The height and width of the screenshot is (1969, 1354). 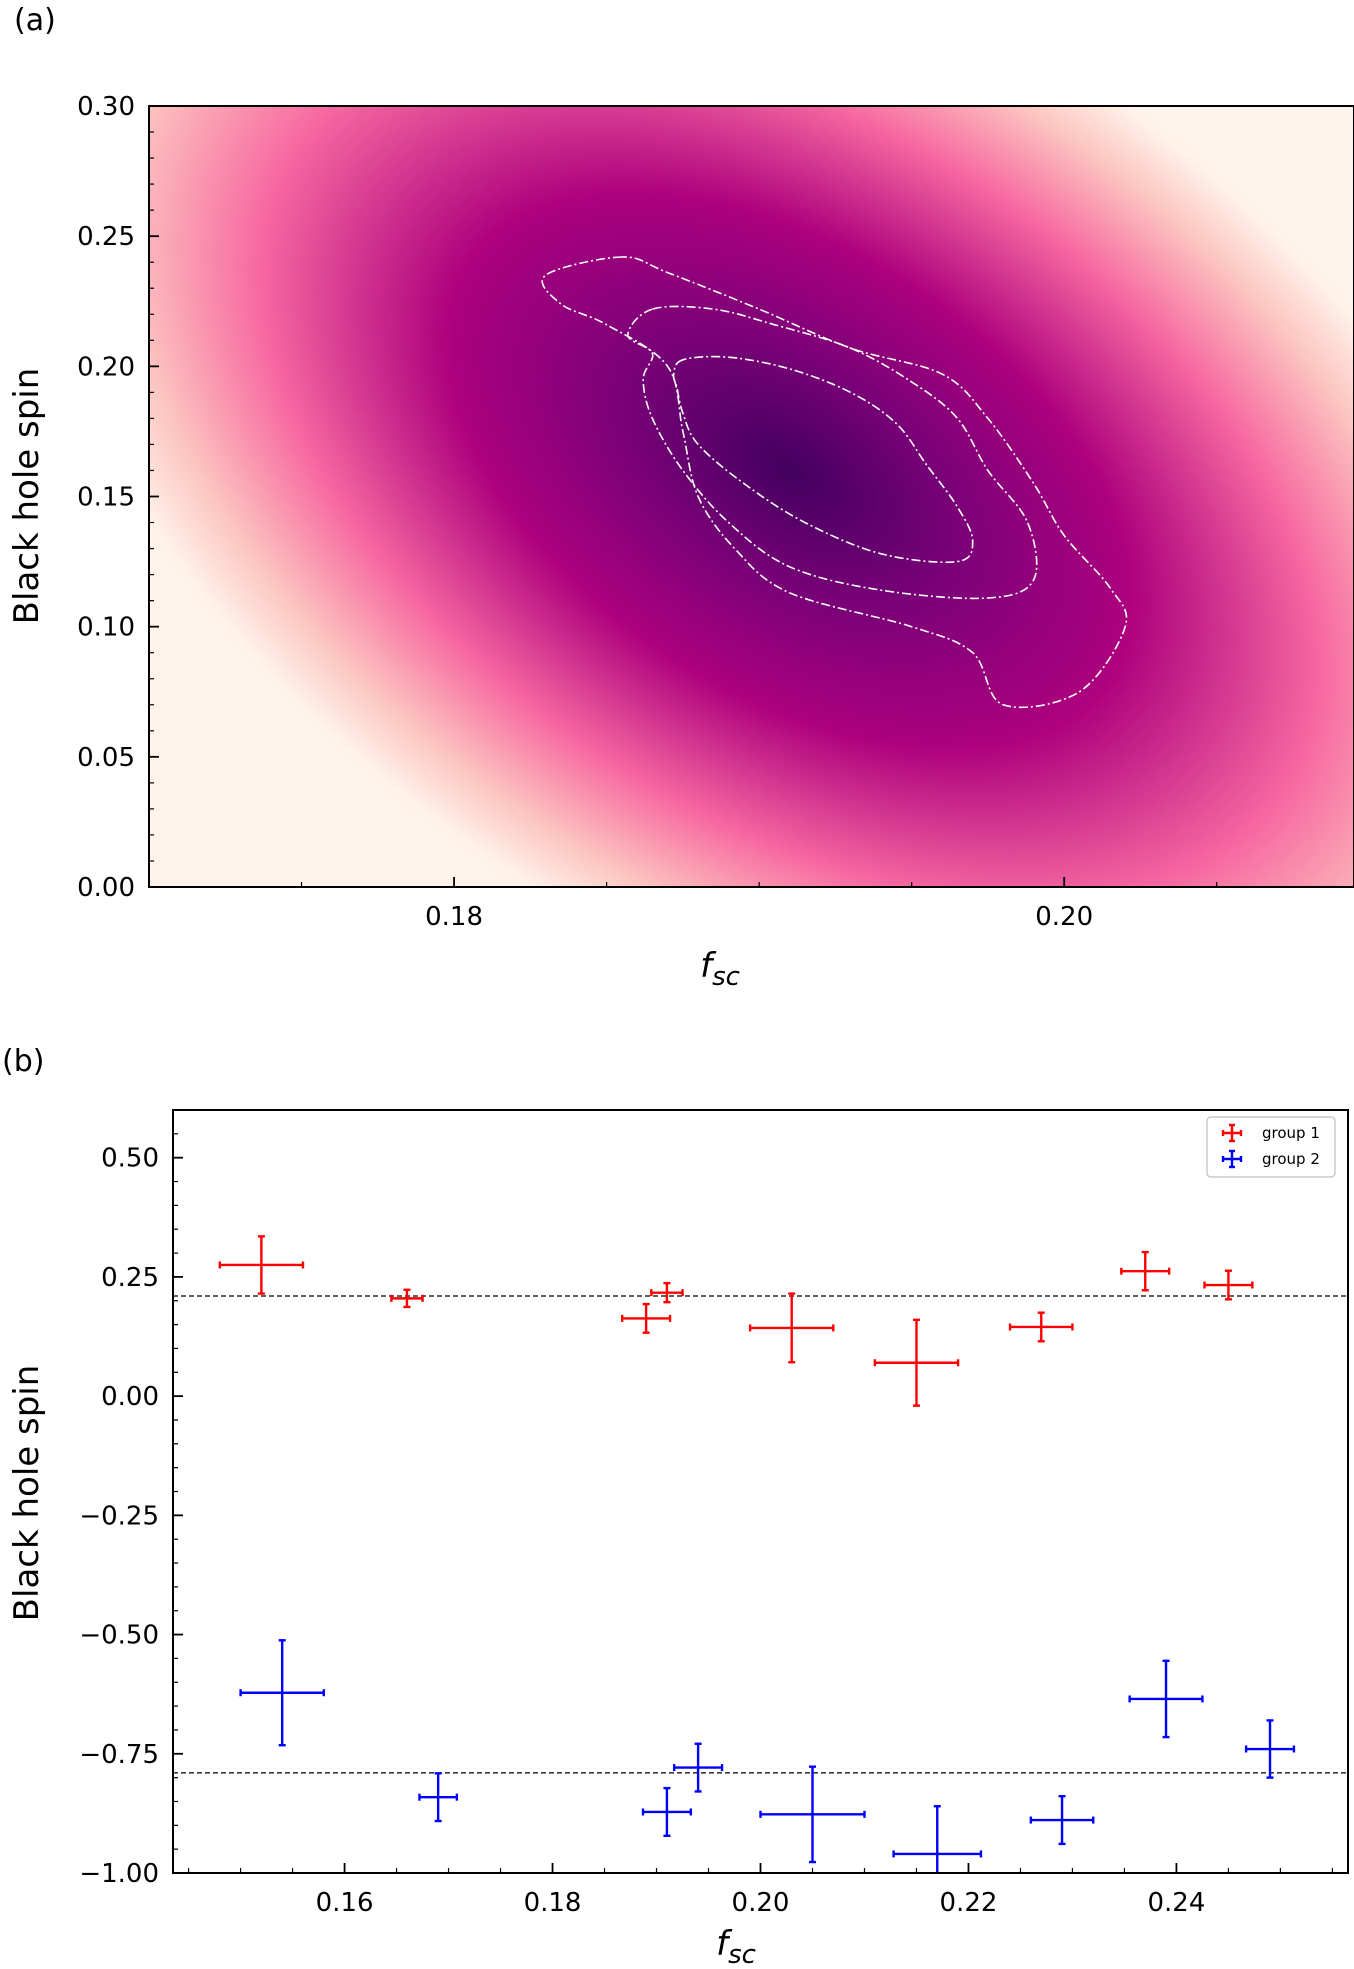 What do you see at coordinates (130, 1159) in the screenshot?
I see `y-tick-label: 0.50` at bounding box center [130, 1159].